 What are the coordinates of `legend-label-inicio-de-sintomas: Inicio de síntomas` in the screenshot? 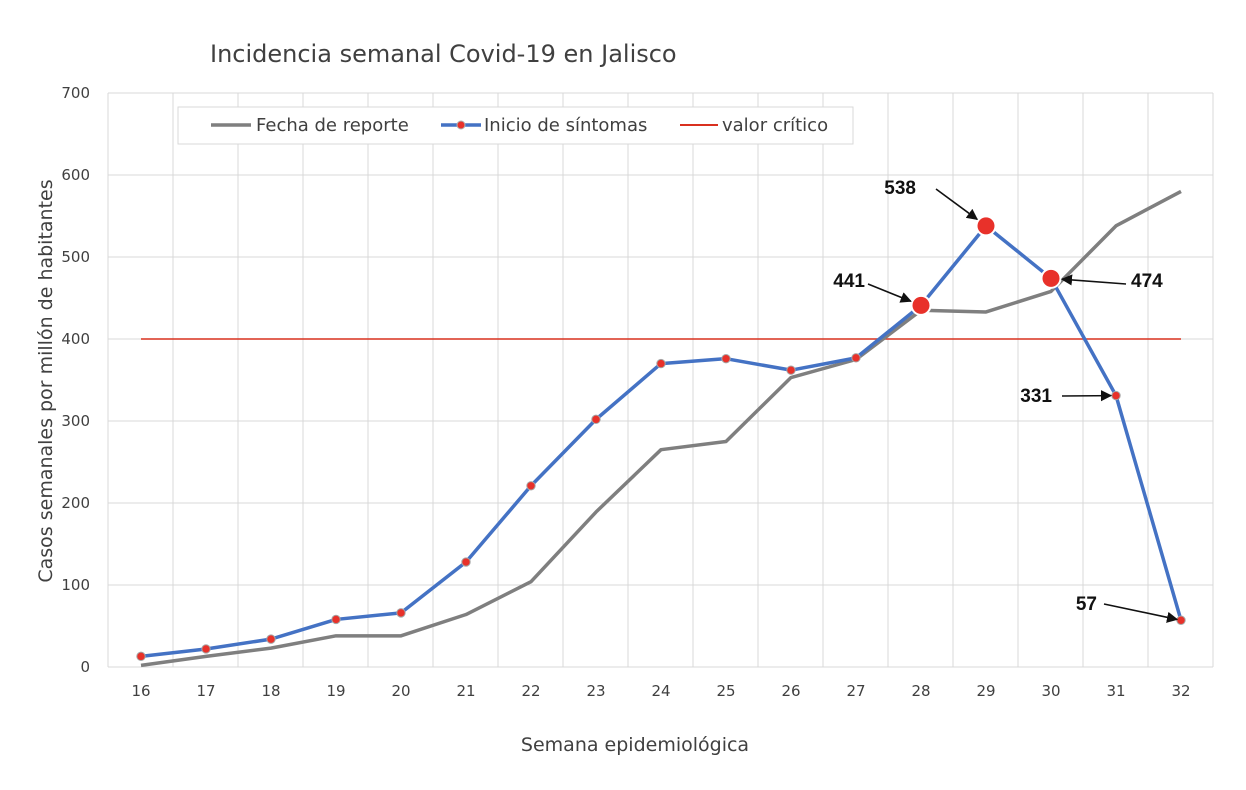 It's located at (565, 125).